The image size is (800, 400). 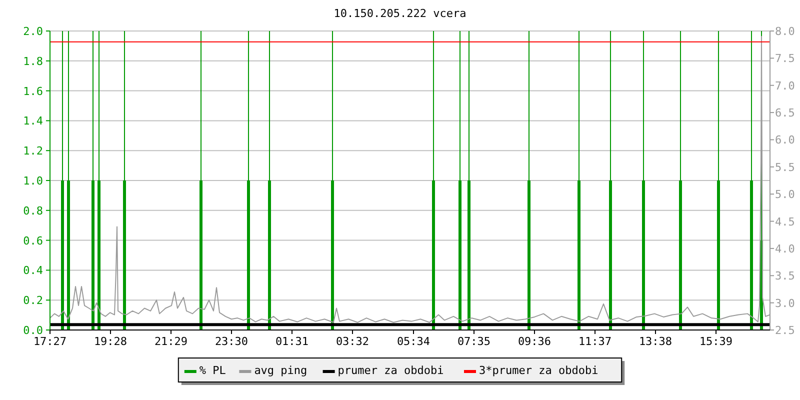 What do you see at coordinates (785, 276) in the screenshot?
I see `y2-tick-label: 3.5` at bounding box center [785, 276].